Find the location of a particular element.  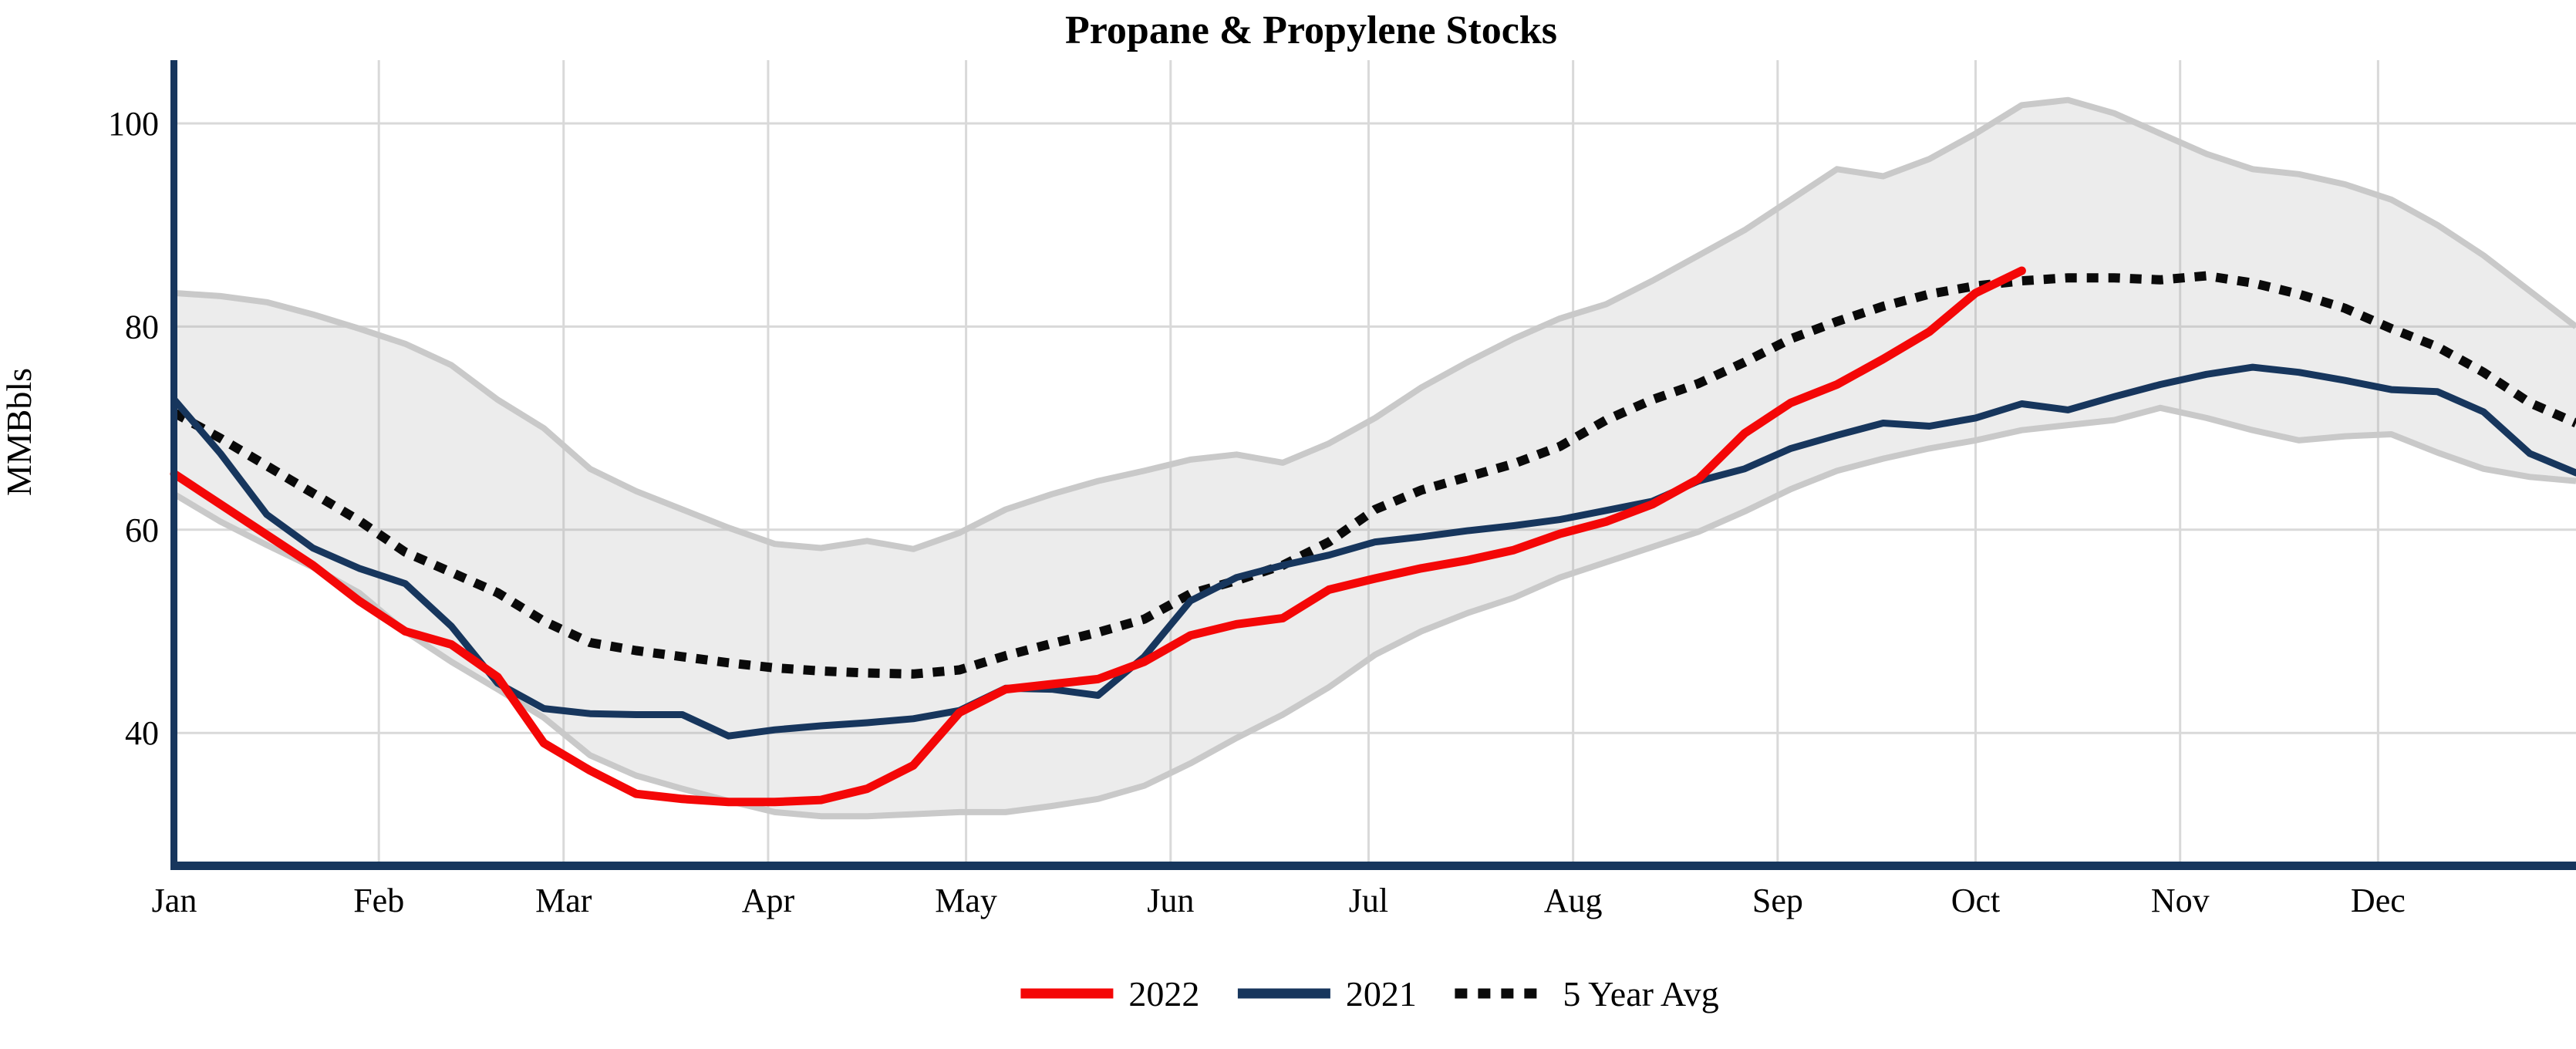

legend: 2022 2021 5 Year Avg is located at coordinates (1369, 994).